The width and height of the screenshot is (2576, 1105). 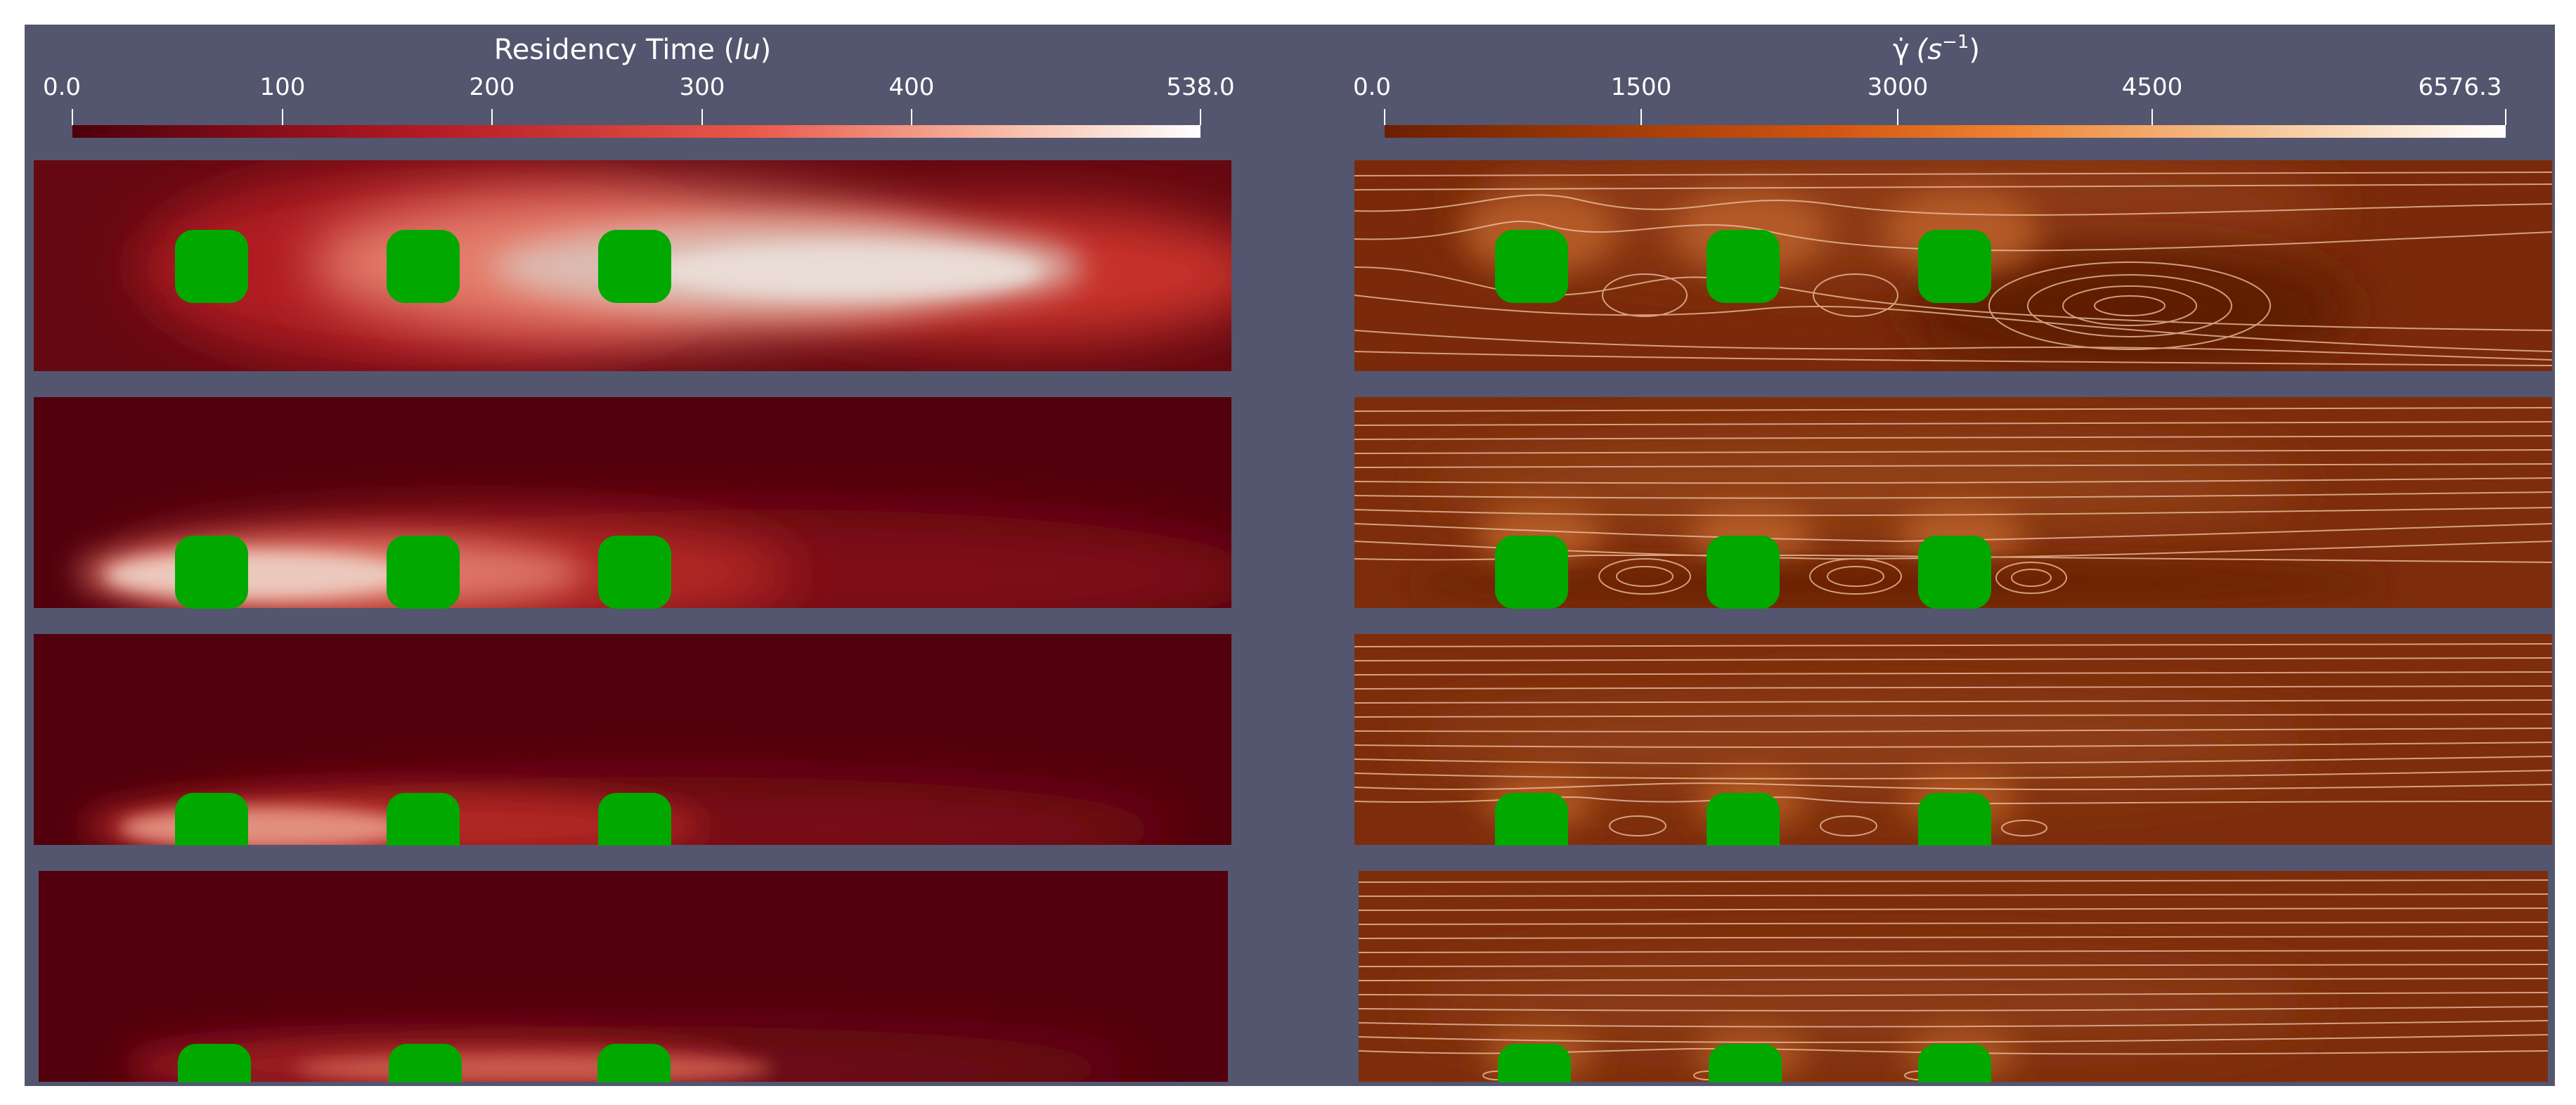 What do you see at coordinates (2152, 87) in the screenshot?
I see `colorbar-tick-label: 4500` at bounding box center [2152, 87].